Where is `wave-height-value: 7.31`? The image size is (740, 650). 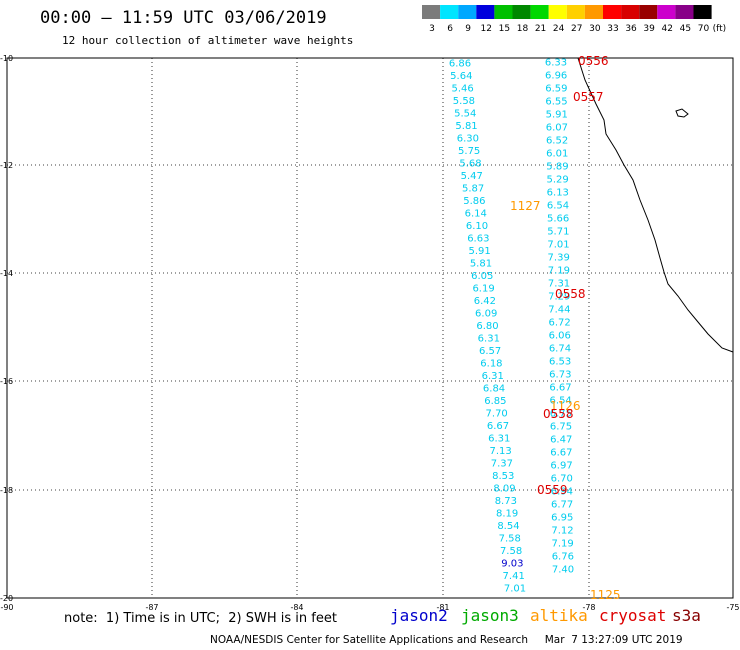
wave-height-value: 7.31 is located at coordinates (559, 284).